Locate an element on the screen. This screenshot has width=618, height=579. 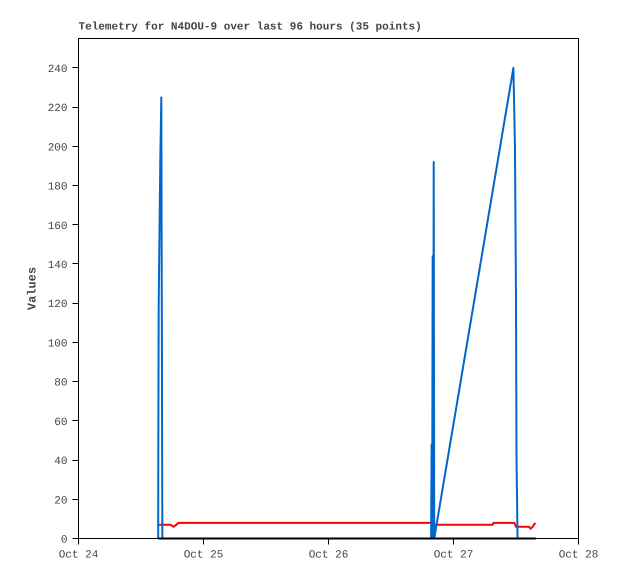
x-tick-label: Oct 25 is located at coordinates (204, 556).